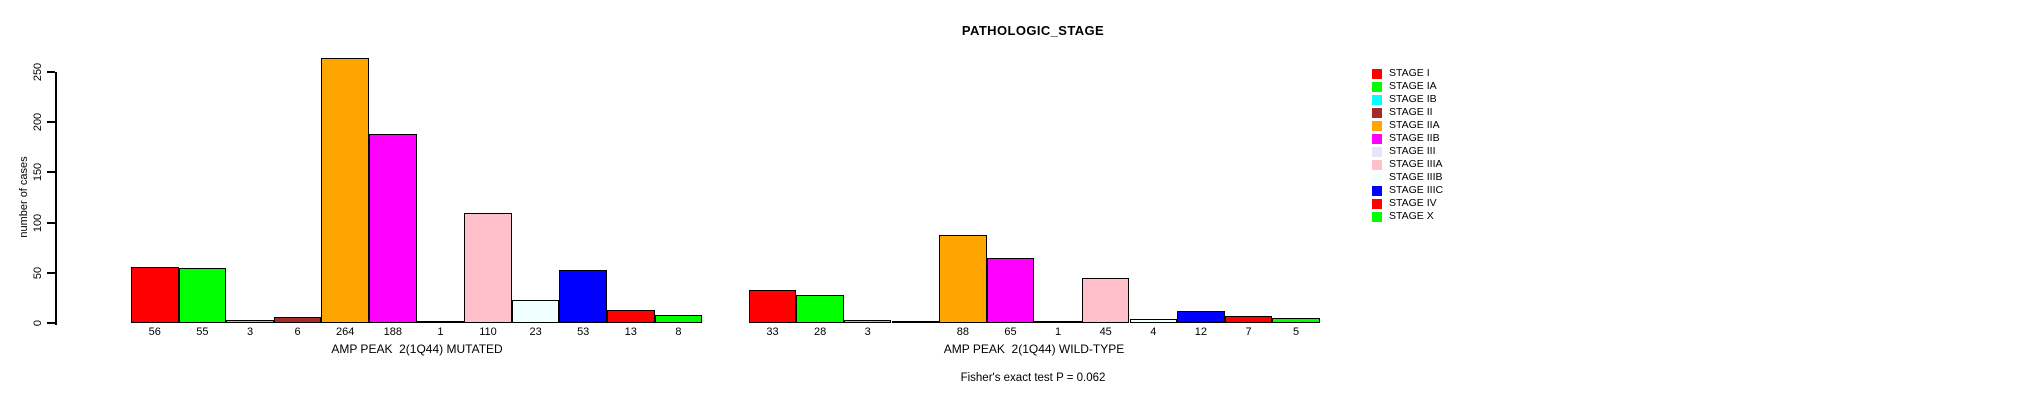 The width and height of the screenshot is (2040, 400). I want to click on bar-stage-iiia-wild-type, so click(1105, 300).